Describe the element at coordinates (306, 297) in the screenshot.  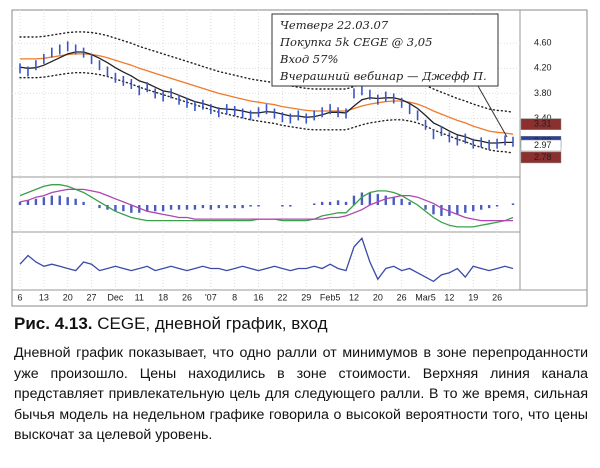
I see `x-tick-label: 29` at that location.